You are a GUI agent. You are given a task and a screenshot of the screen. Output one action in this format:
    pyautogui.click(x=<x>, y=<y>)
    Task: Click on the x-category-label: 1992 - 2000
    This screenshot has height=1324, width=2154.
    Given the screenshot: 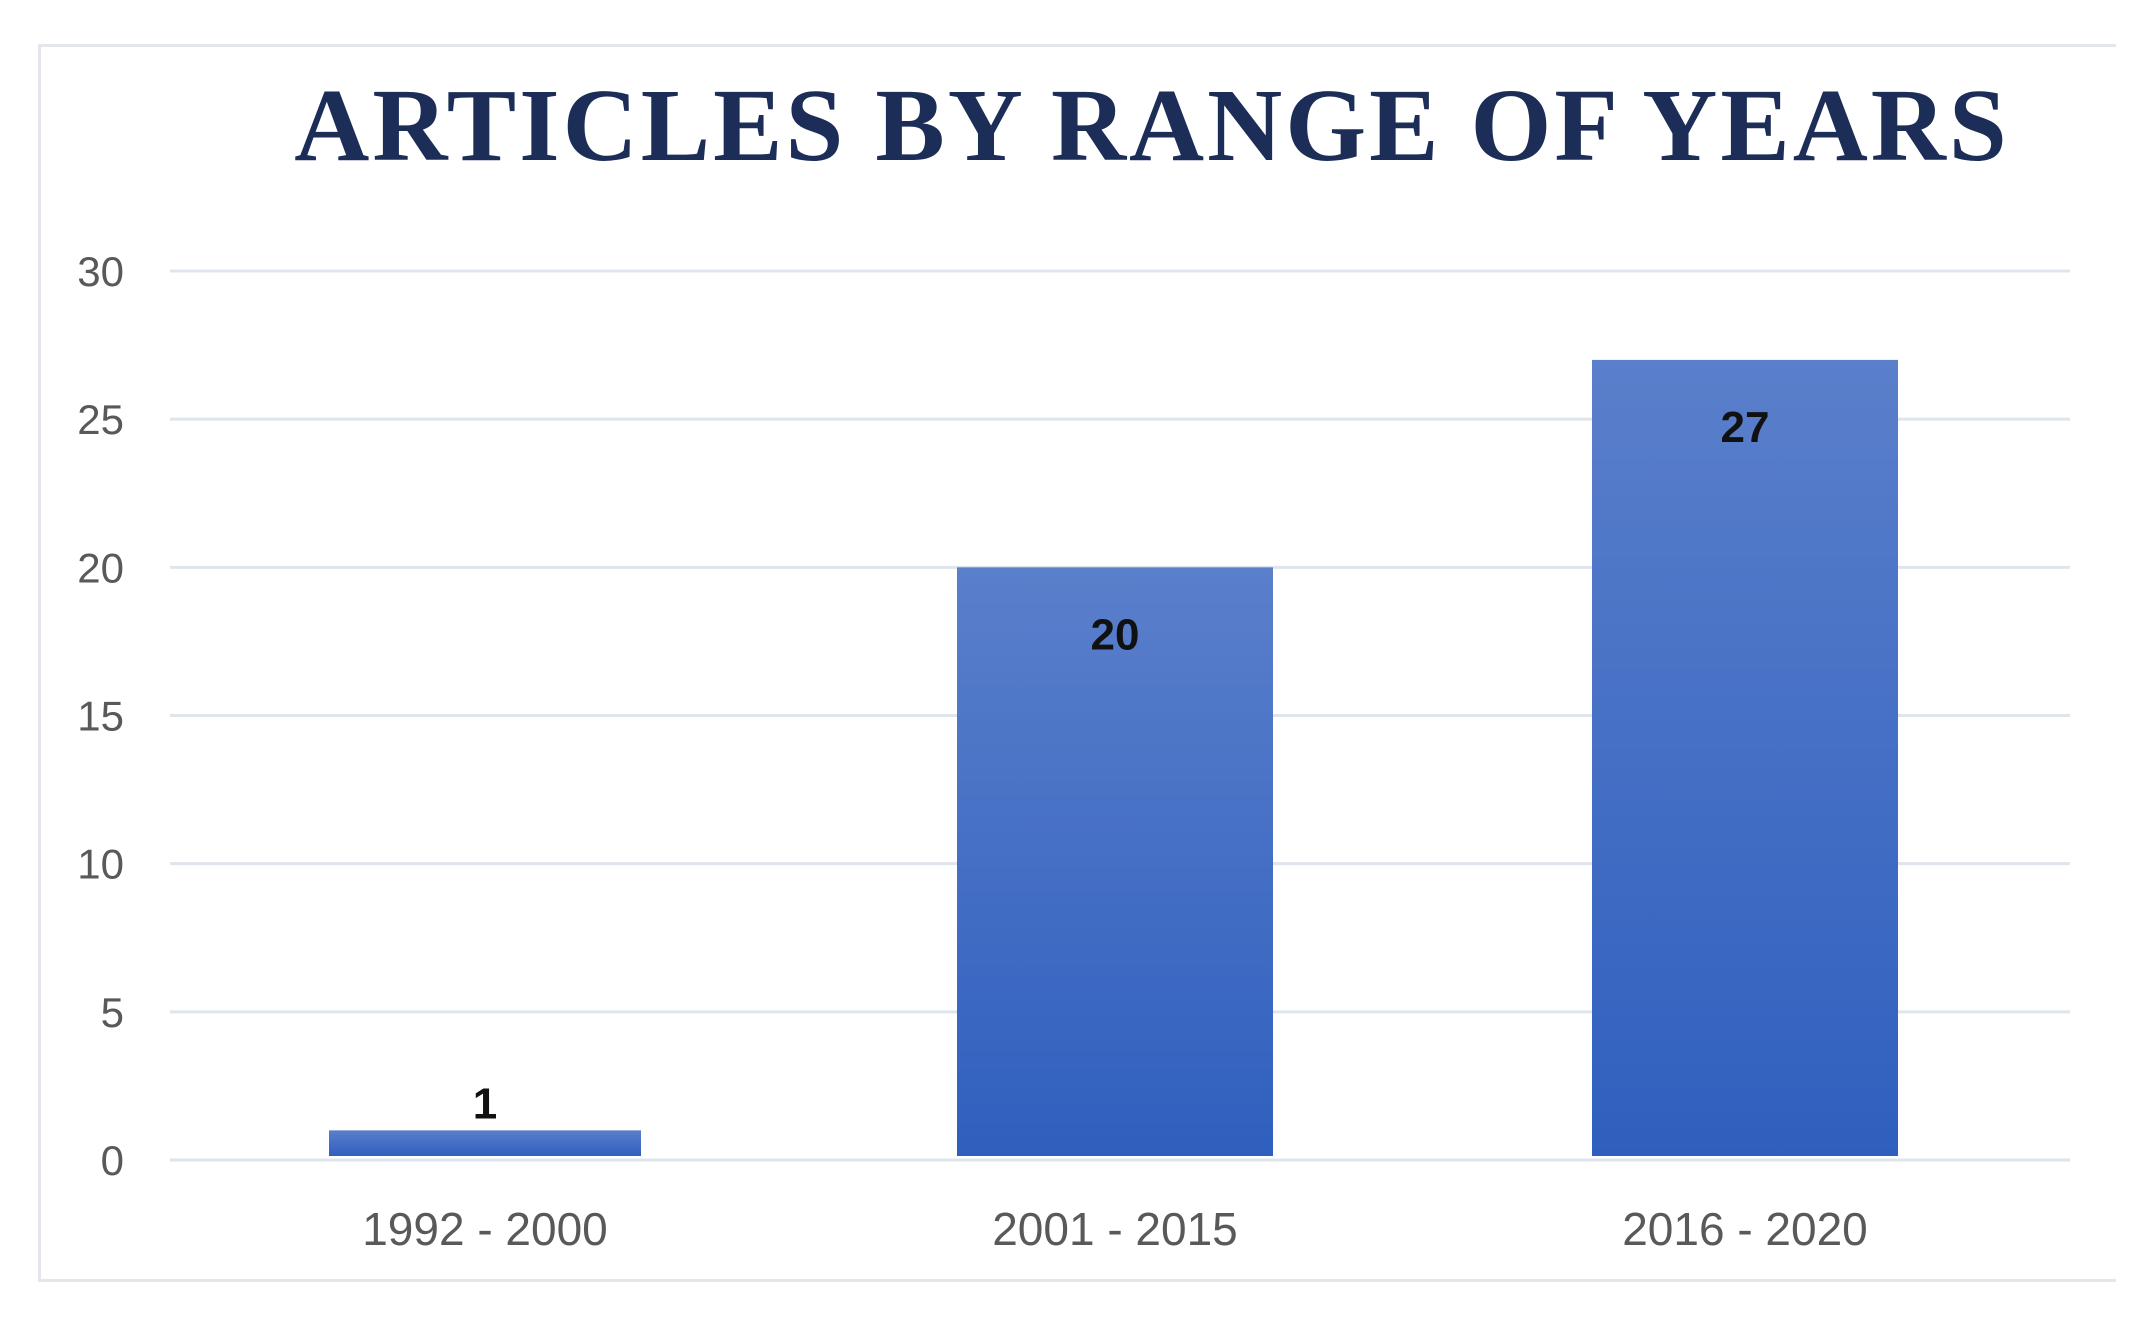 What is the action you would take?
    pyautogui.click(x=485, y=1229)
    